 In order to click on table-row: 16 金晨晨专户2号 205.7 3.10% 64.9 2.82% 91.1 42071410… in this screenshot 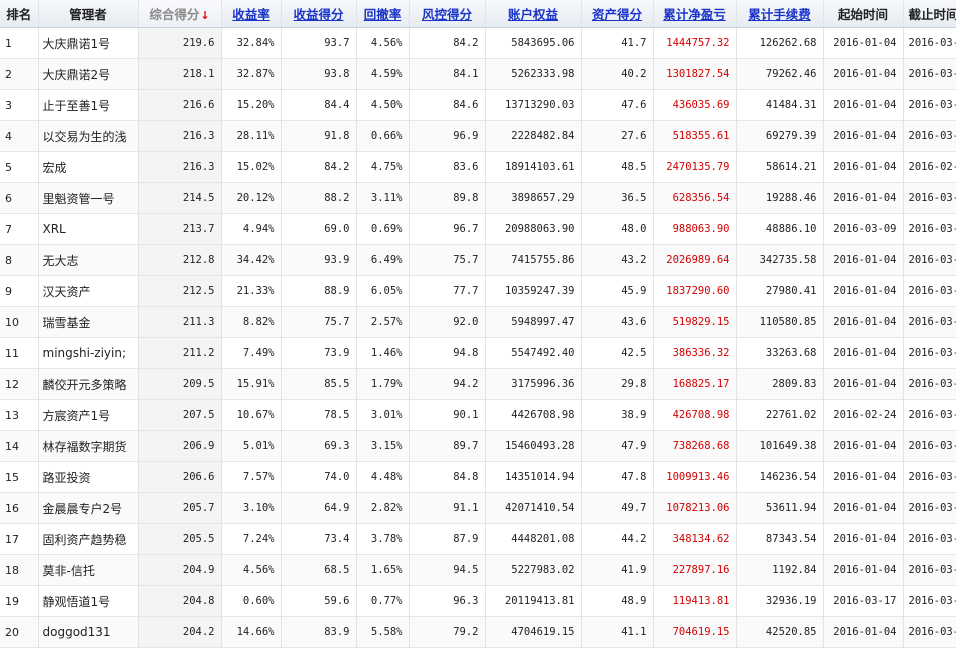, I will do `click(478, 508)`.